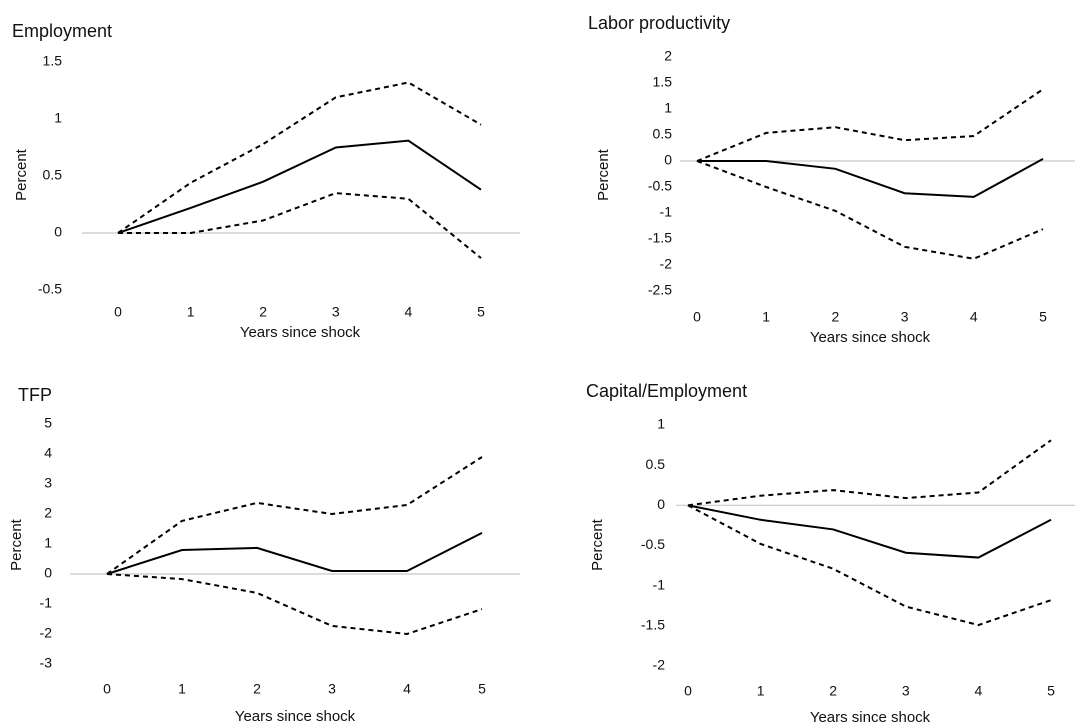 This screenshot has height=727, width=1077. What do you see at coordinates (666, 391) in the screenshot?
I see `chart-title: Capital/Employment` at bounding box center [666, 391].